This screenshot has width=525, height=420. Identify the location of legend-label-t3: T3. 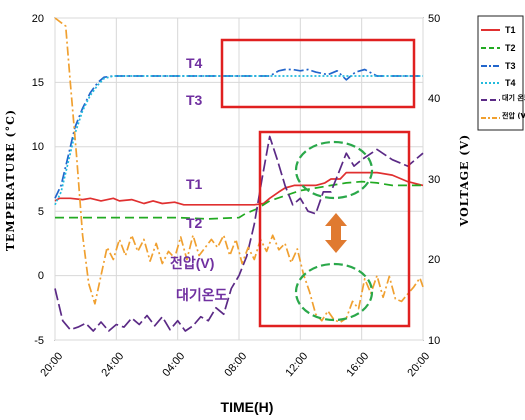
(510, 66).